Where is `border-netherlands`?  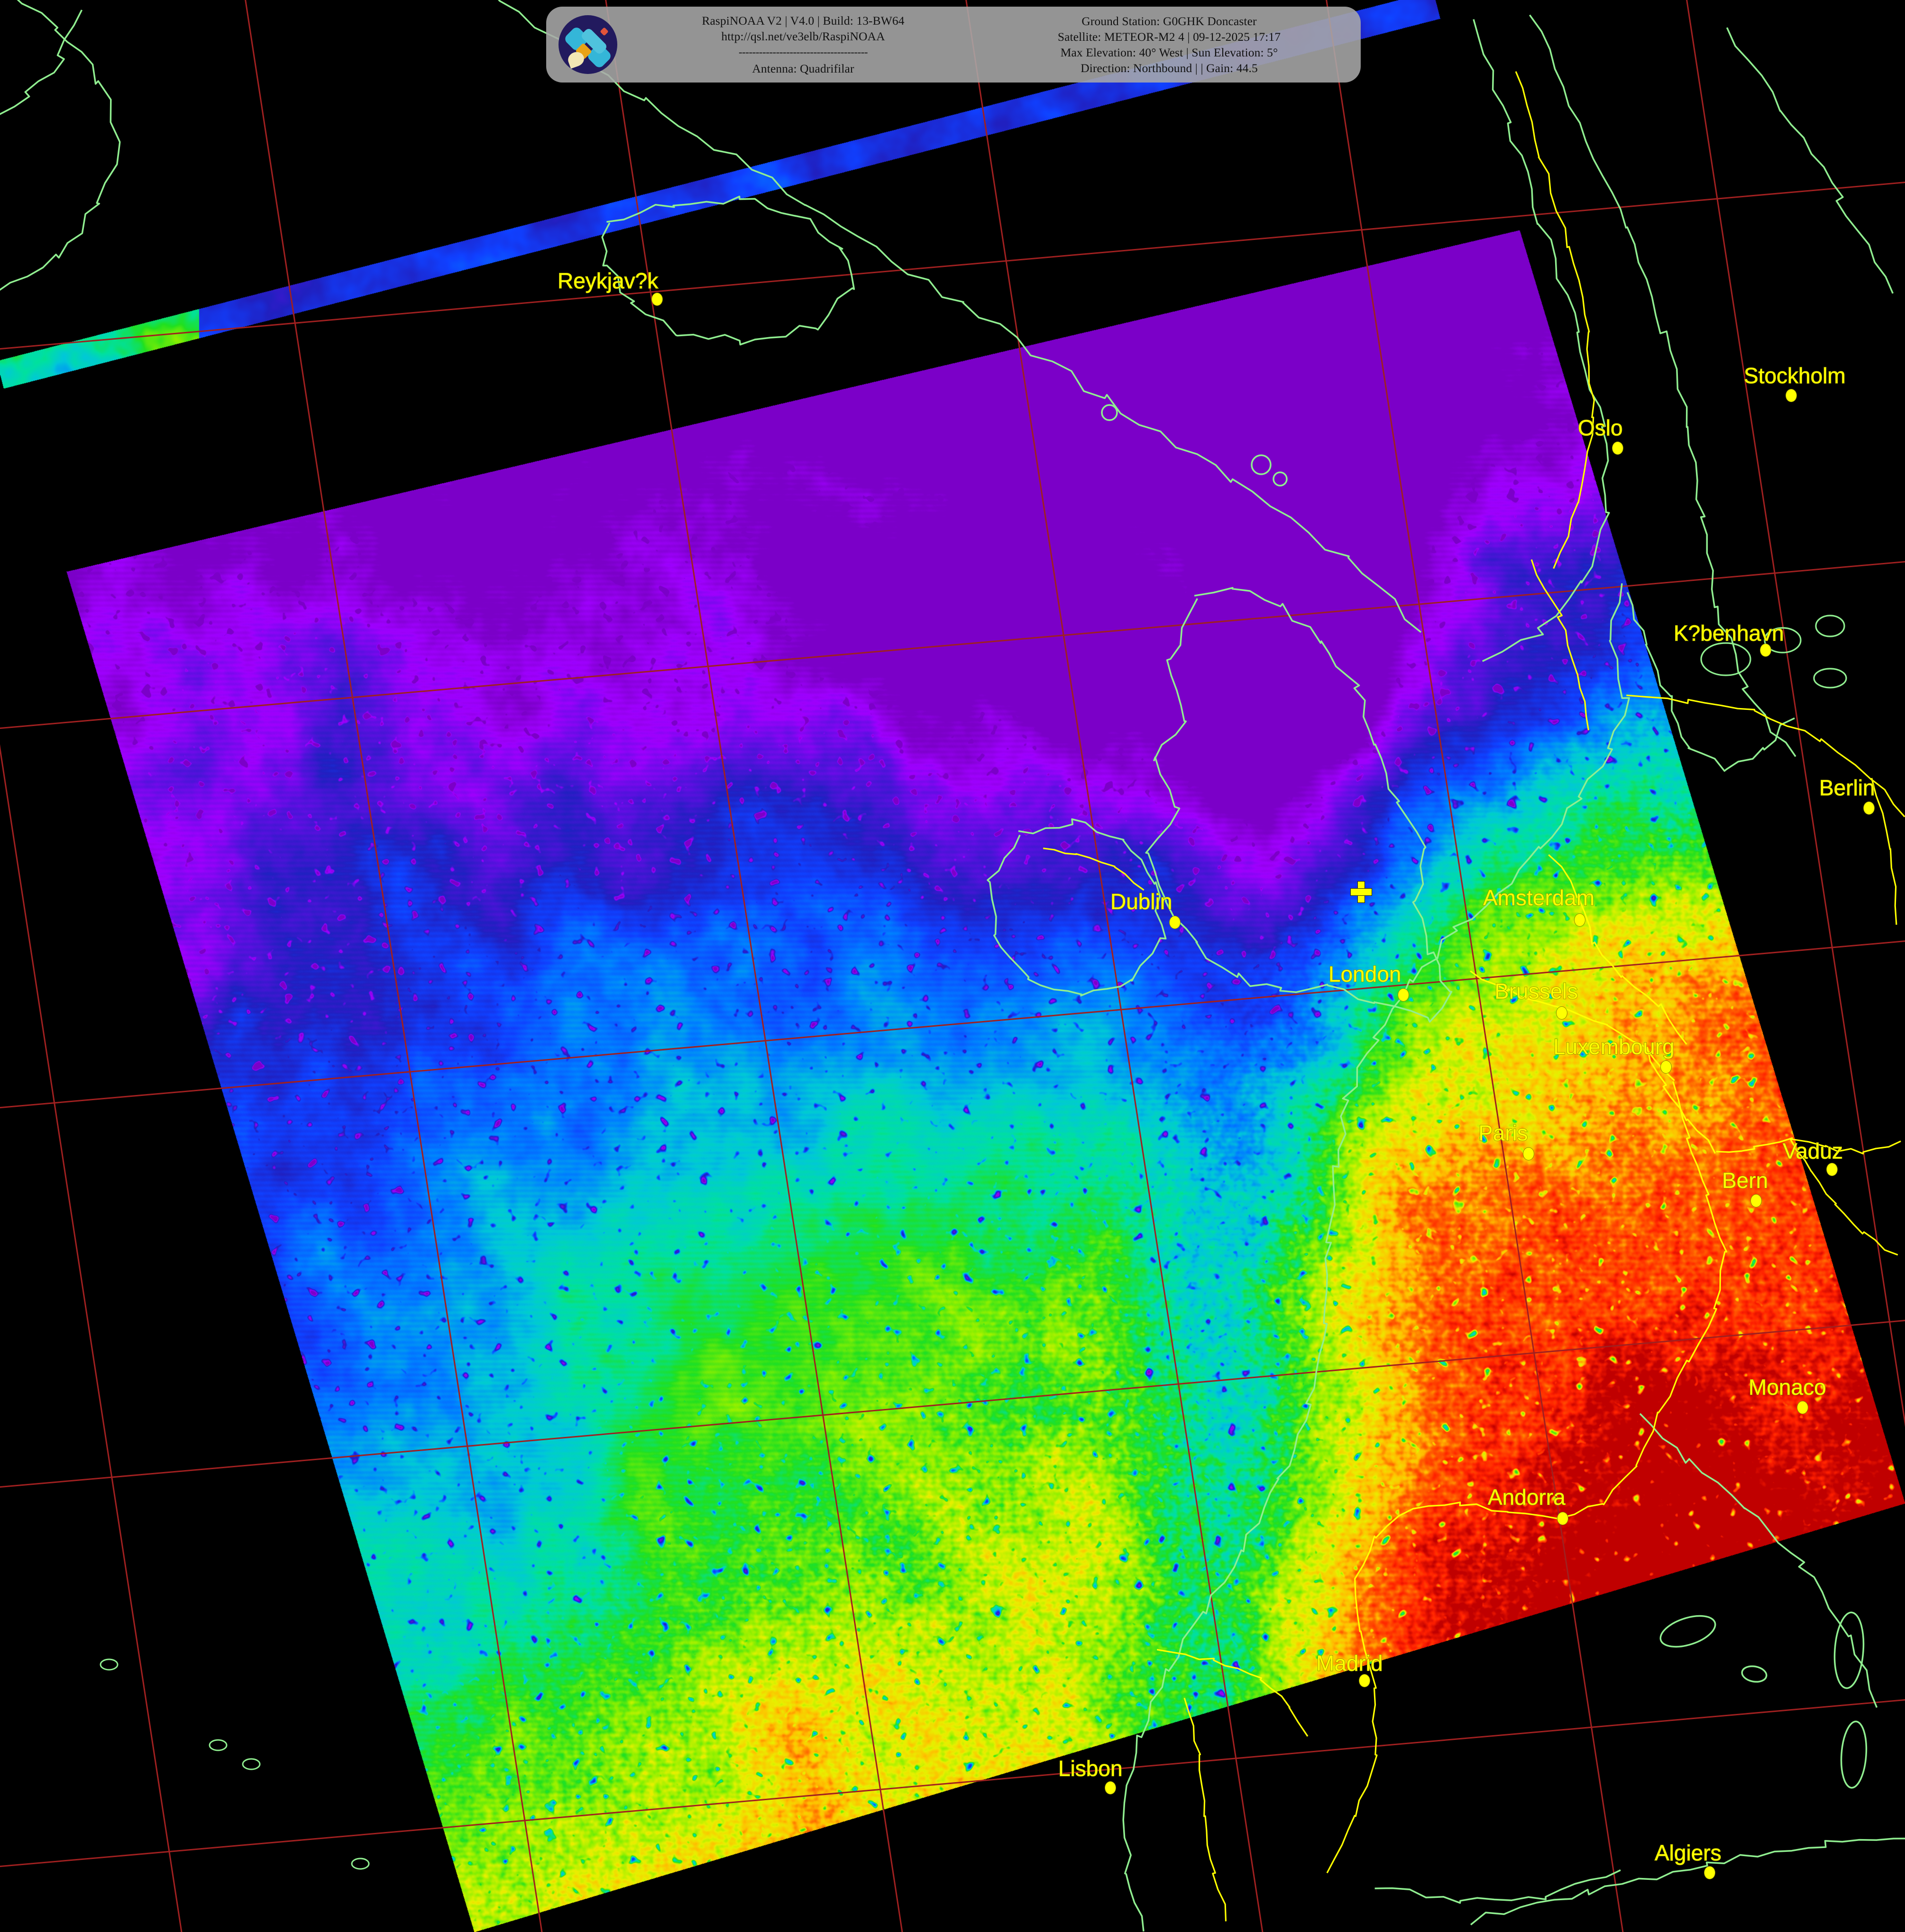
border-netherlands is located at coordinates (1618, 949).